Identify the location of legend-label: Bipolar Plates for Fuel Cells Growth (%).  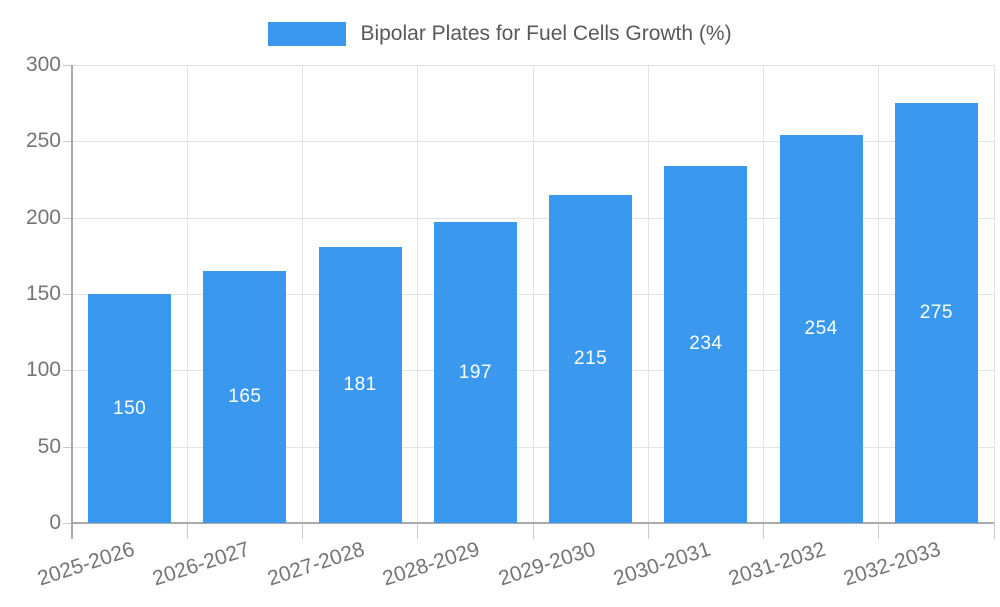
(546, 33).